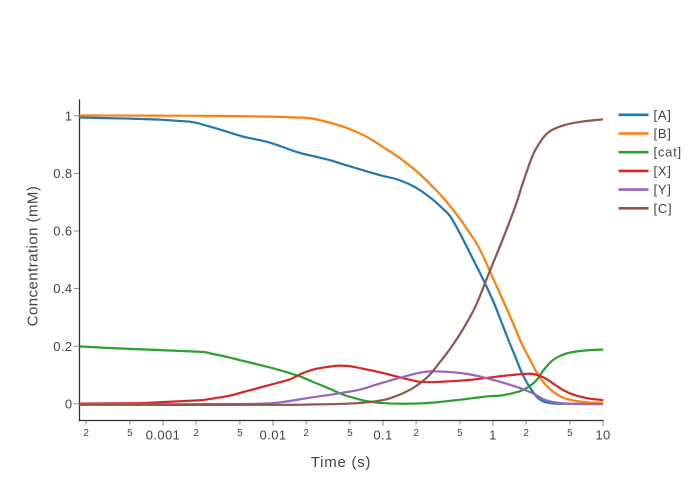 The width and height of the screenshot is (700, 500). I want to click on svg-text: 0.6, so click(62, 231).